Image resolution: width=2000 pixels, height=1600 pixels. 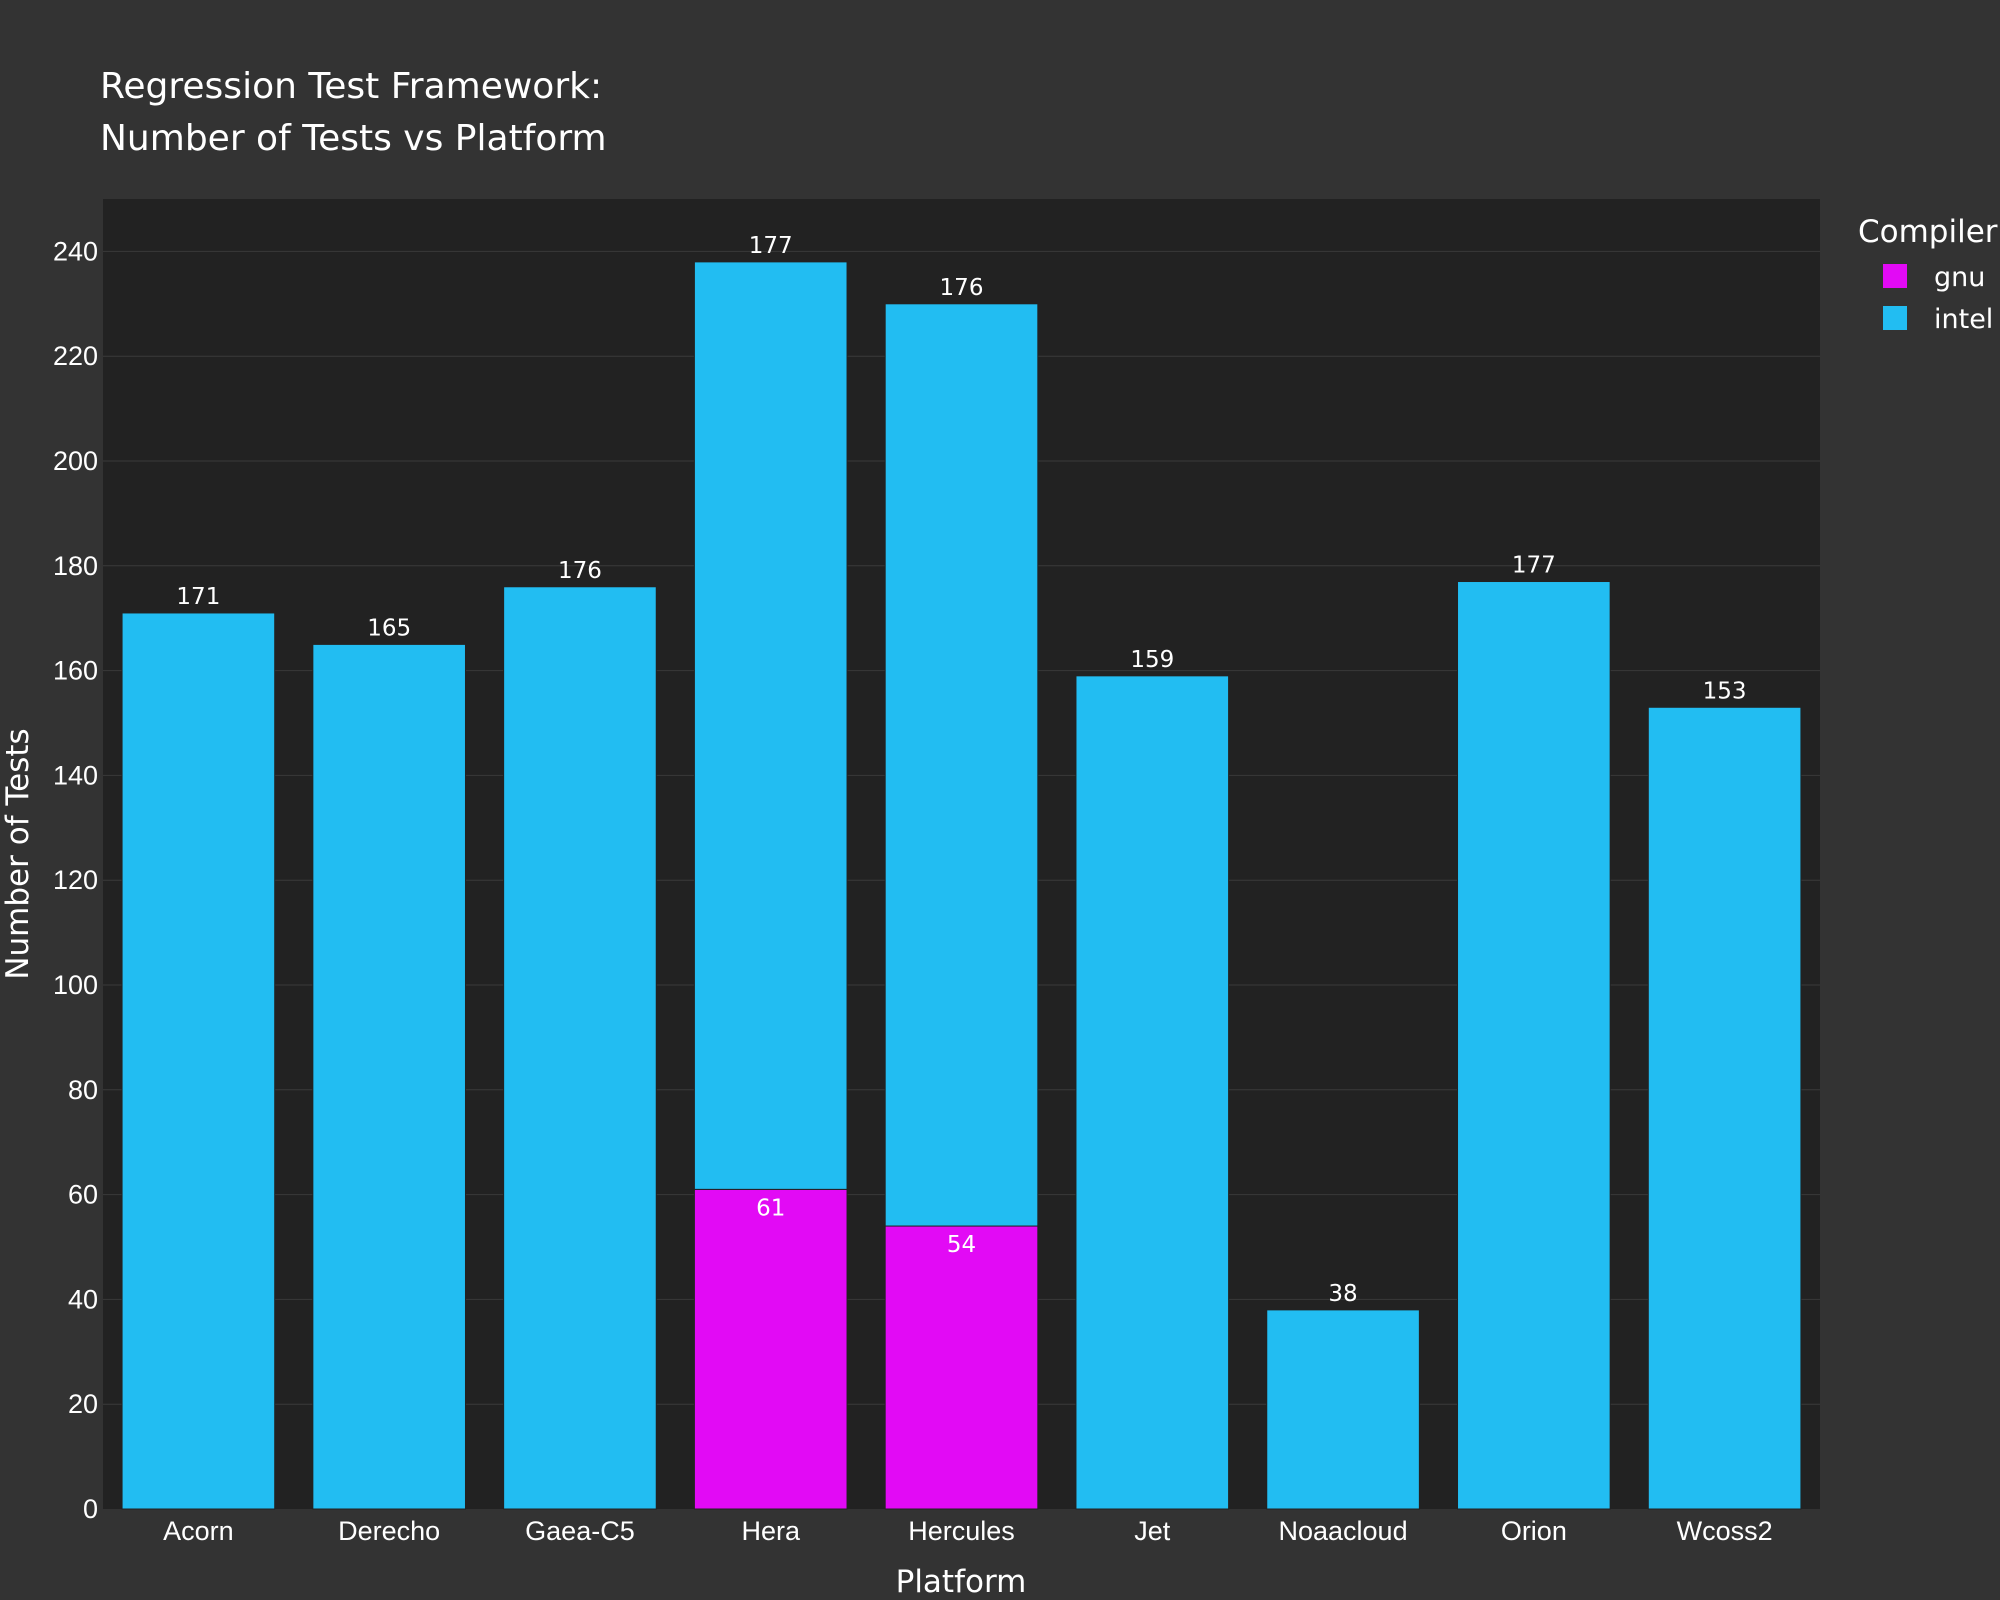 I want to click on y-axis-title: Number of Tests, so click(x=18, y=853).